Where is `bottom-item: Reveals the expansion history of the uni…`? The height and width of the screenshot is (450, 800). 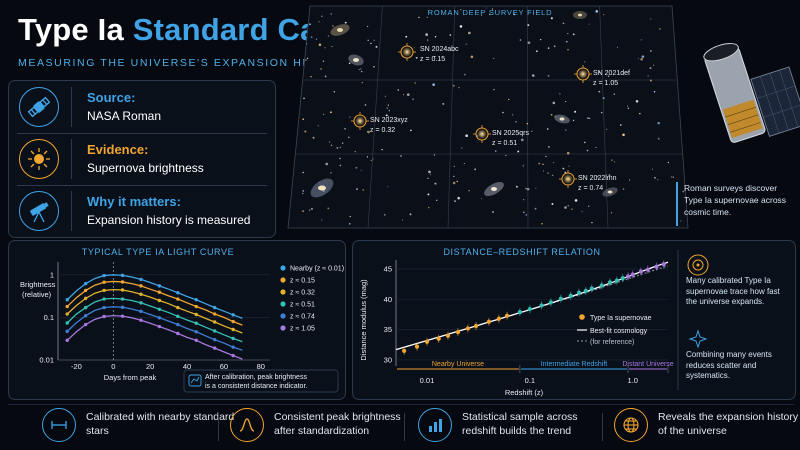
bottom-item: Reveals the expansion history of the uni… is located at coordinates (706, 425).